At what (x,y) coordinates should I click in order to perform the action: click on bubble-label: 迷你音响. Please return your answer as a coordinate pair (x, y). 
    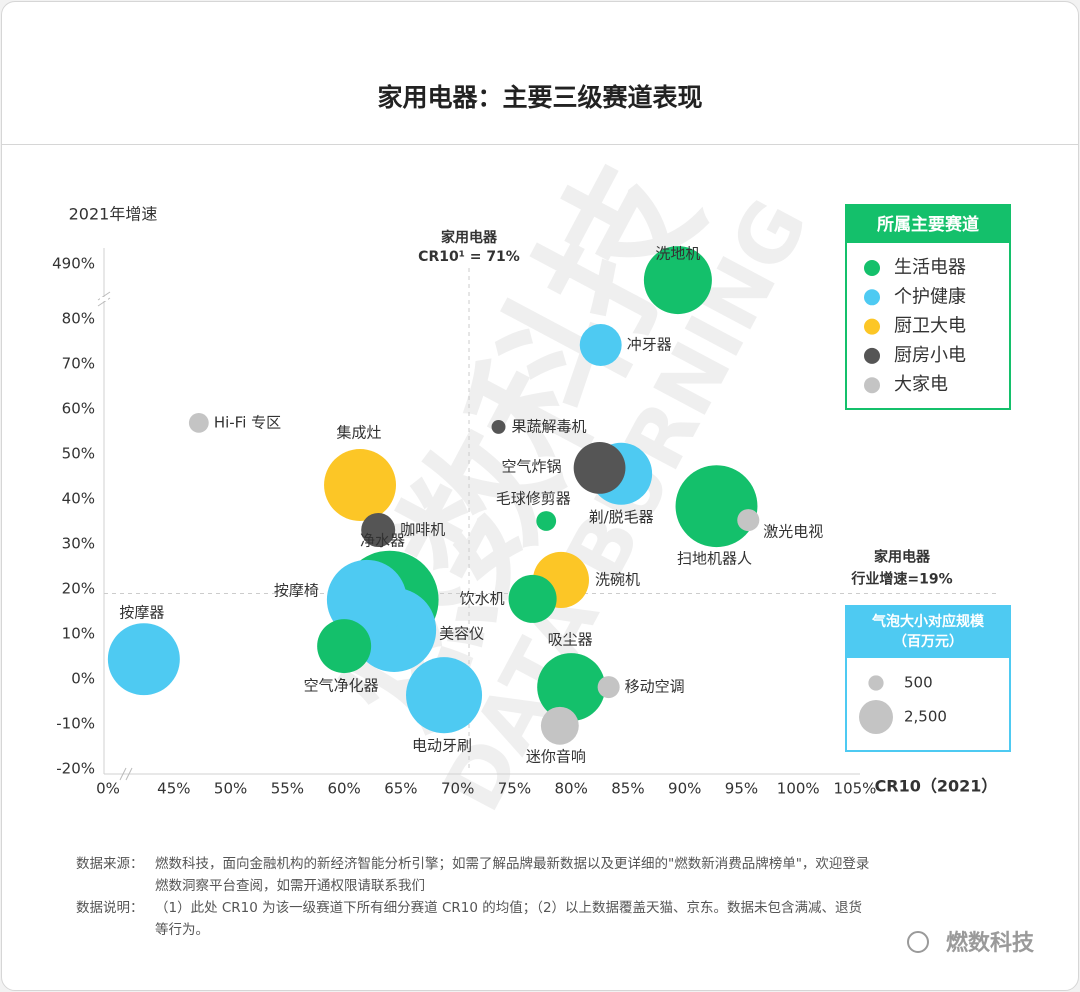
    Looking at the image, I should click on (556, 756).